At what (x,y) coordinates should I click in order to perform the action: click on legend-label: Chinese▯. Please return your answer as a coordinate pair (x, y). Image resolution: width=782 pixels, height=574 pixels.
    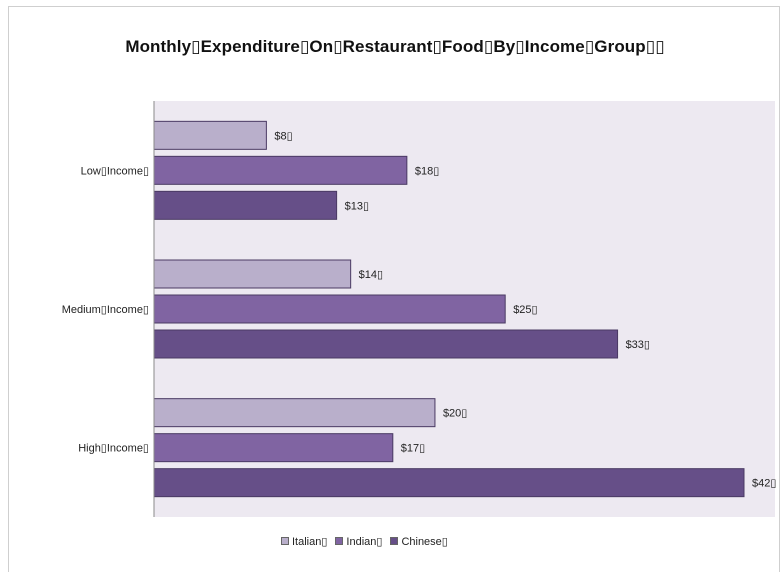
    Looking at the image, I should click on (424, 541).